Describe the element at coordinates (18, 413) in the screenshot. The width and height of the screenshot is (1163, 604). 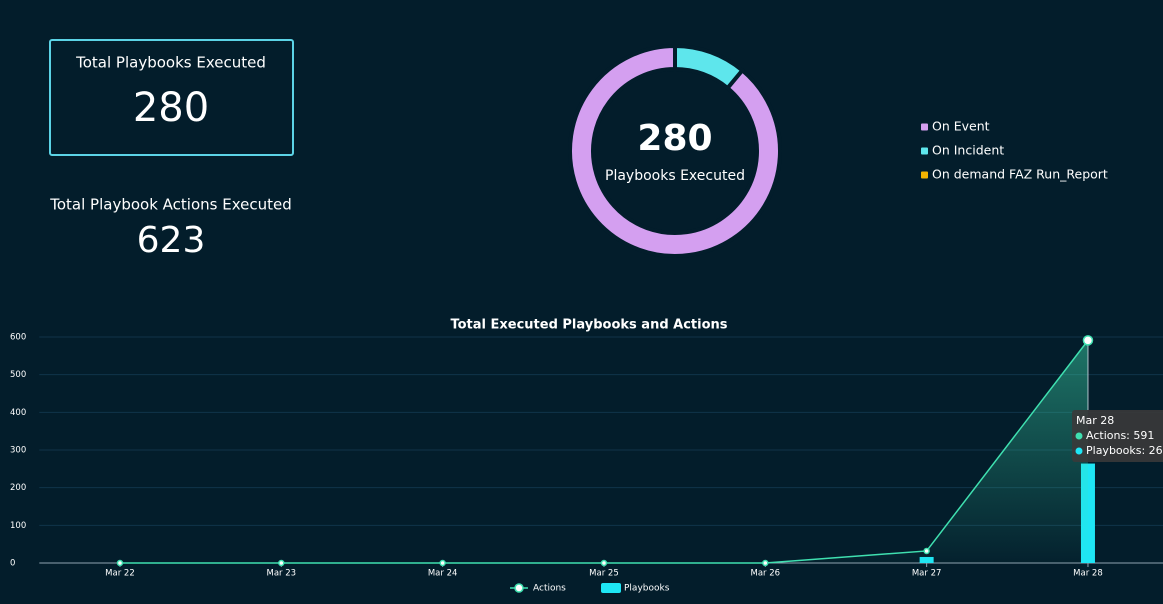
I see `y-tick-label: 400` at that location.